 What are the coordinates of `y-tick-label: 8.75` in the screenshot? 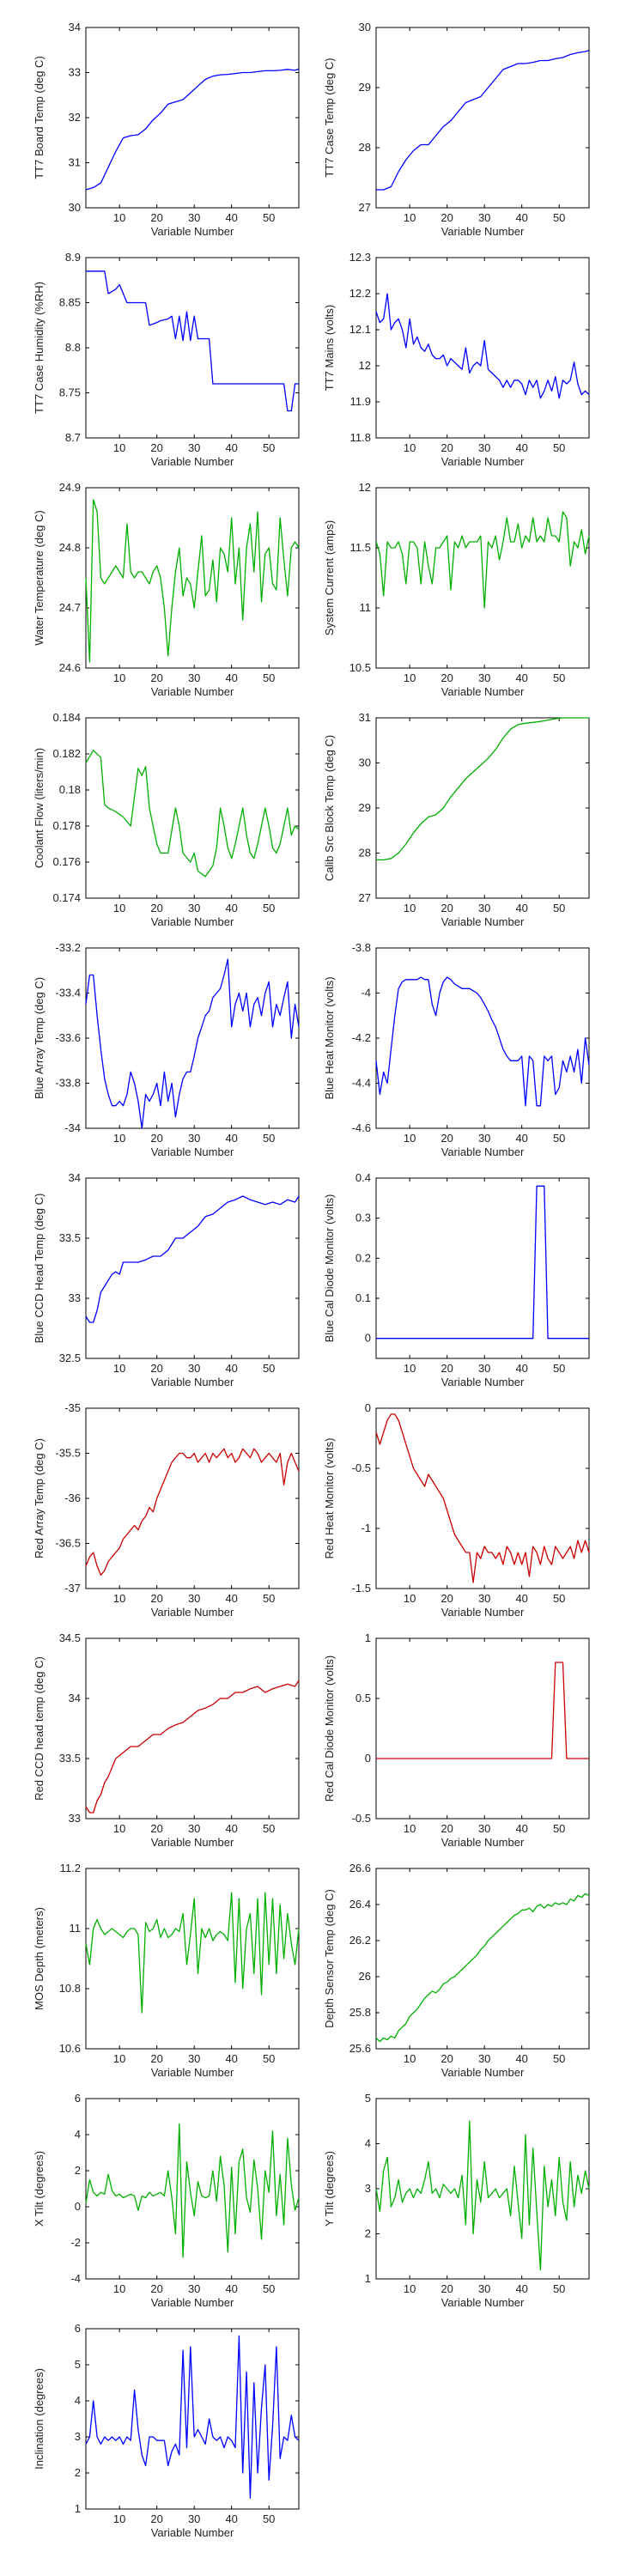 It's located at (70, 392).